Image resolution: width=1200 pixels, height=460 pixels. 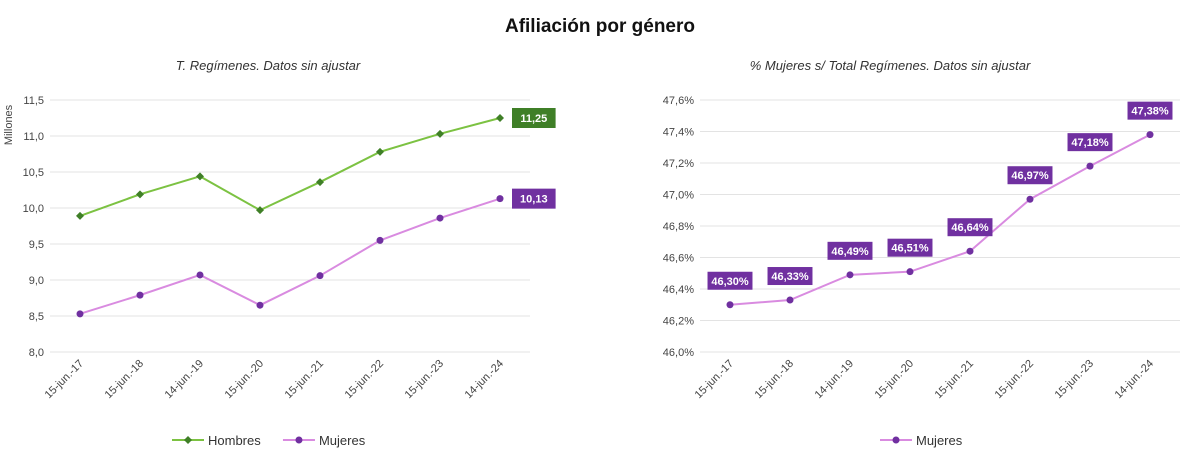 What do you see at coordinates (678, 259) in the screenshot?
I see `y-tick-label: 46,6%` at bounding box center [678, 259].